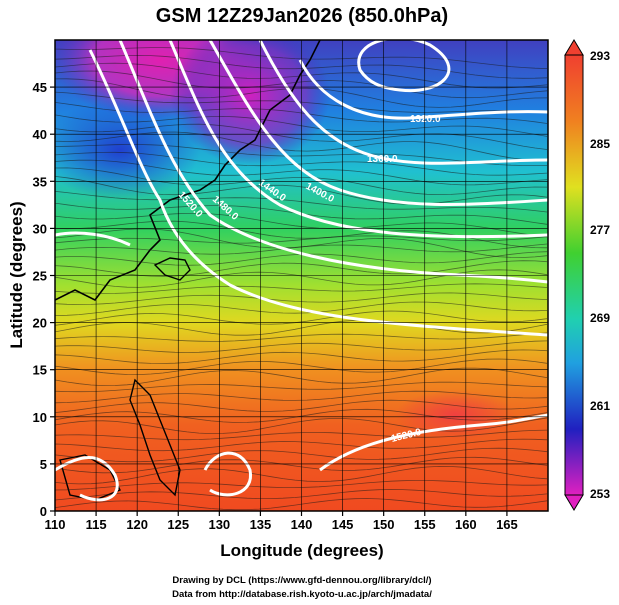  Describe the element at coordinates (574, 502) in the screenshot. I see `colorbar-bottom-arrow` at that location.